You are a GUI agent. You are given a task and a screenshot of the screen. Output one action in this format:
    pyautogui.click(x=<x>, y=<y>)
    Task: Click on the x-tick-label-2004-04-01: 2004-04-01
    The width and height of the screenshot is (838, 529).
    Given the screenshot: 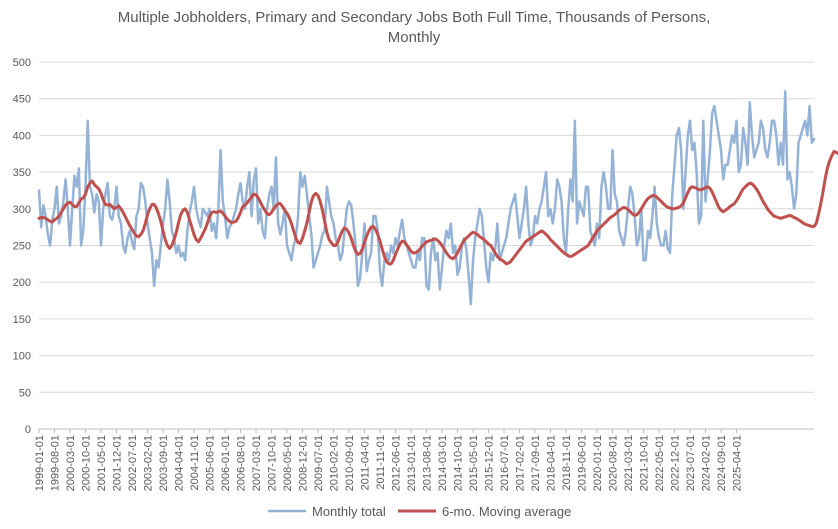 What is the action you would take?
    pyautogui.click(x=180, y=463)
    